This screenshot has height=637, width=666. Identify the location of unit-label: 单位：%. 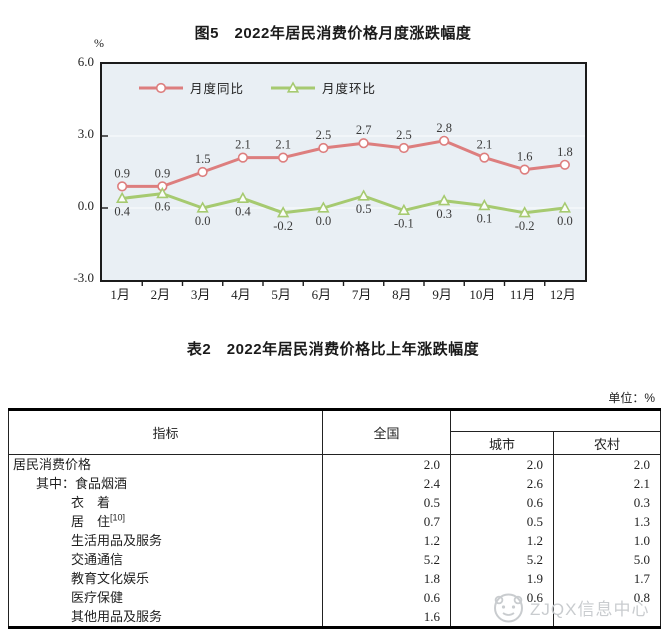
(631, 398).